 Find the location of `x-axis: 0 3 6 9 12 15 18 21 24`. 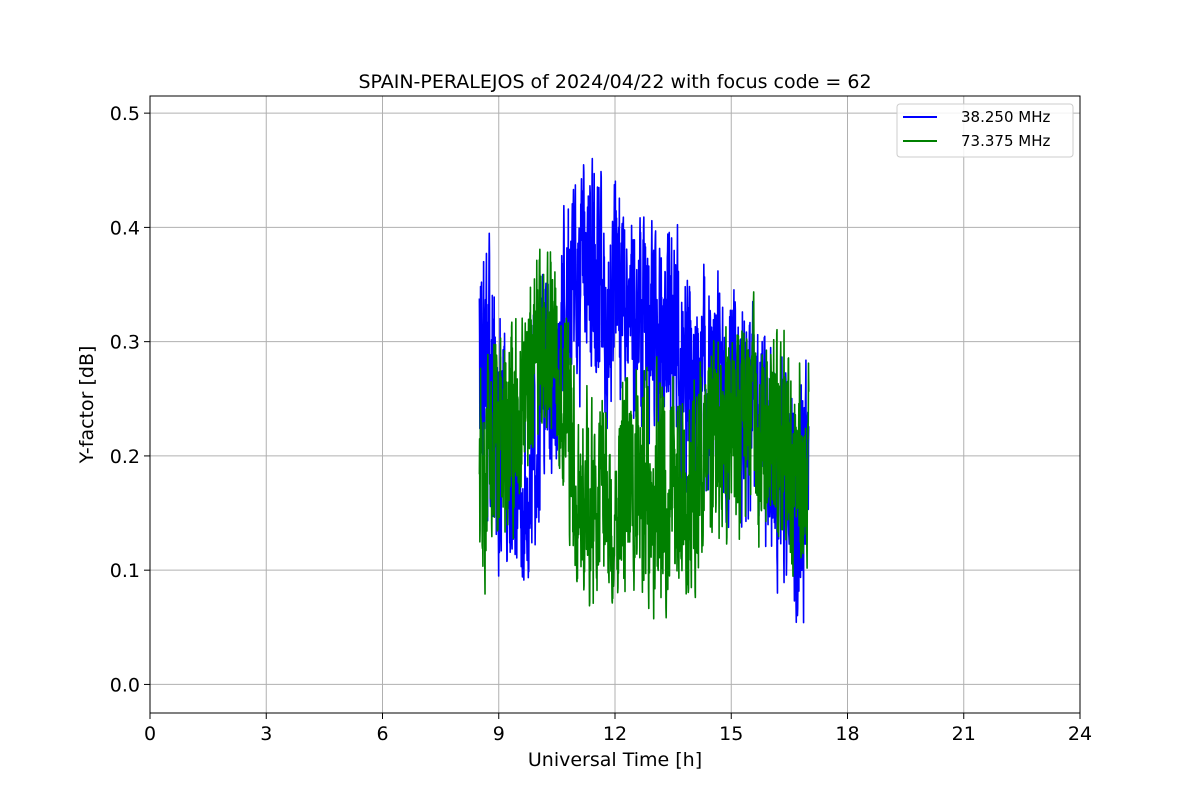

x-axis: 0 3 6 9 12 15 18 21 24 is located at coordinates (618, 729).